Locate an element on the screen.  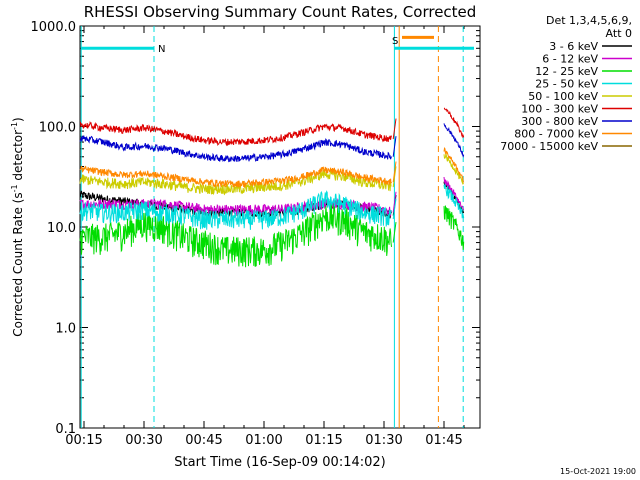
generation-timestamp: 15-Oct-2021 19:00 is located at coordinates (598, 471).